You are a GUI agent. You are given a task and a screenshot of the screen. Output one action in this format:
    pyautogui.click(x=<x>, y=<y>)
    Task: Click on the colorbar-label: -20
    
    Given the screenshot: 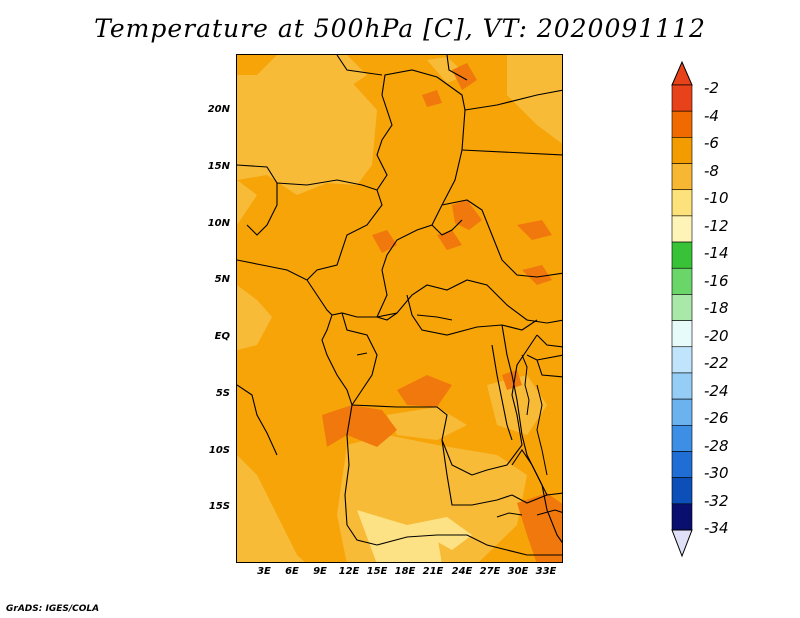 What is the action you would take?
    pyautogui.click(x=716, y=336)
    